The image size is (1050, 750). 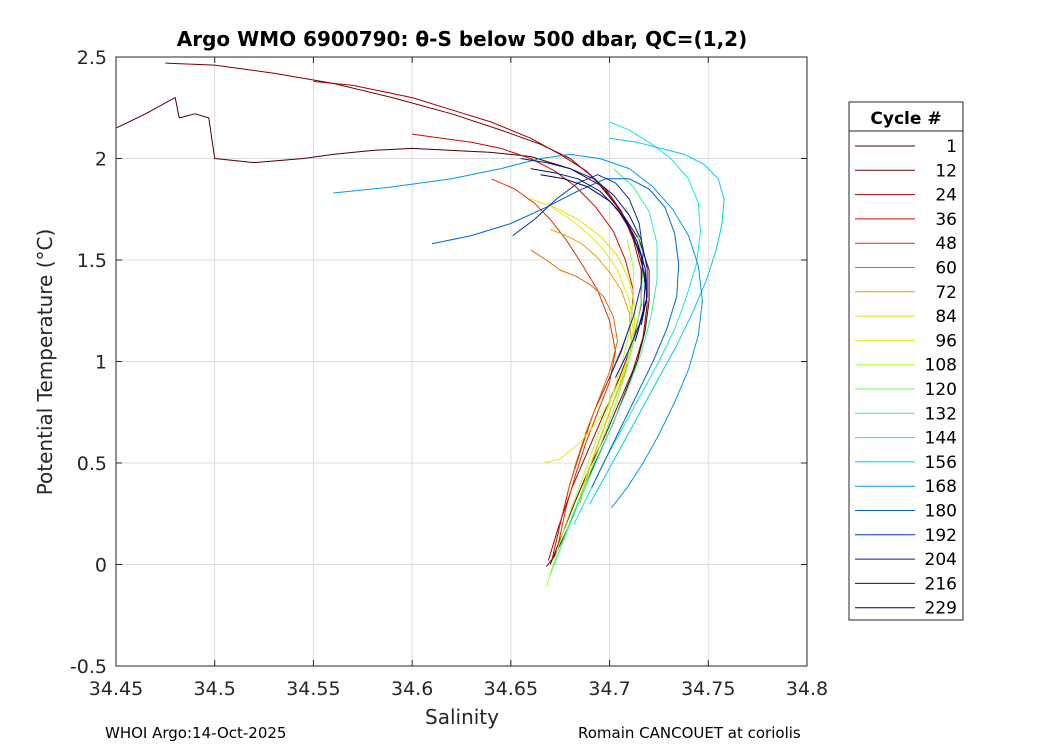 I want to click on x-tick-label: 34.8, so click(x=807, y=689).